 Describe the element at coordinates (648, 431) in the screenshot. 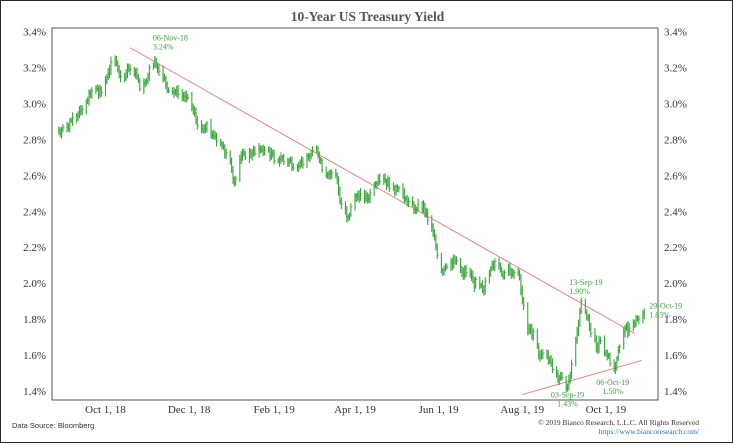

I see `website-link: https://www.biancoresearch.com/` at that location.